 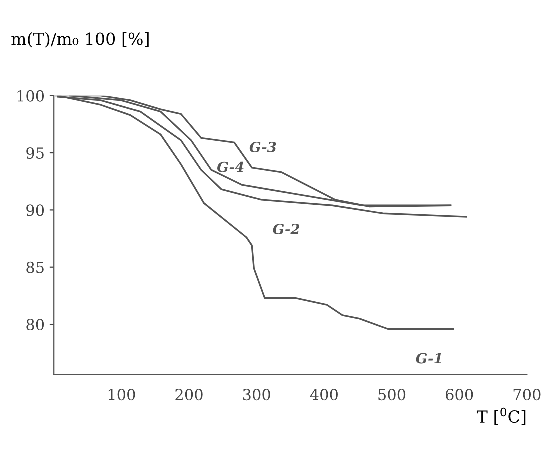 What do you see at coordinates (35, 325) in the screenshot?
I see `y-tick-label: 80` at bounding box center [35, 325].